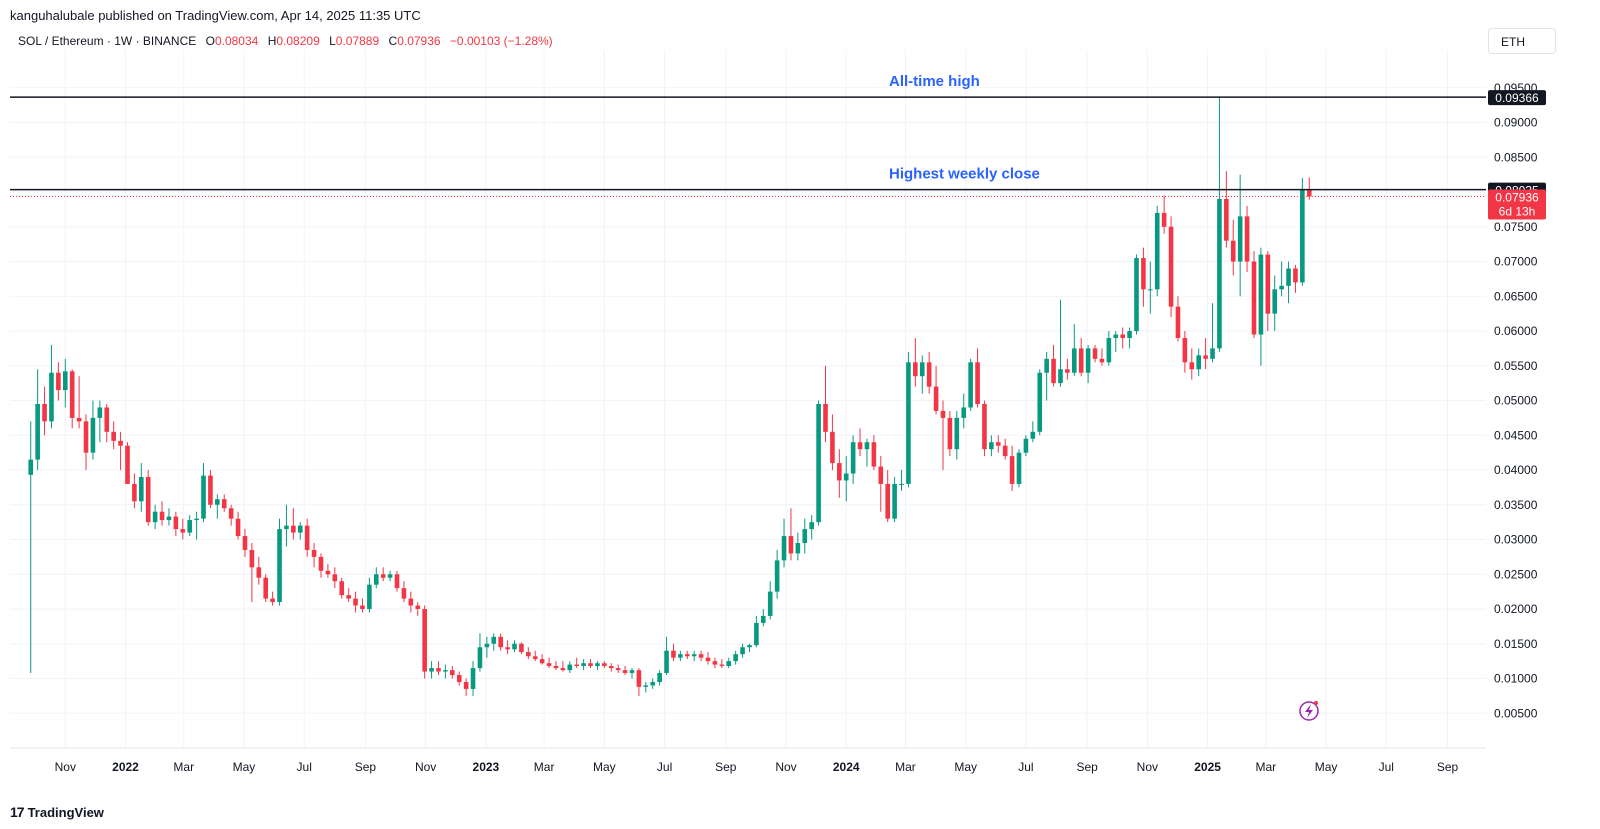  I want to click on x-tick-label: 2025, so click(1207, 767).